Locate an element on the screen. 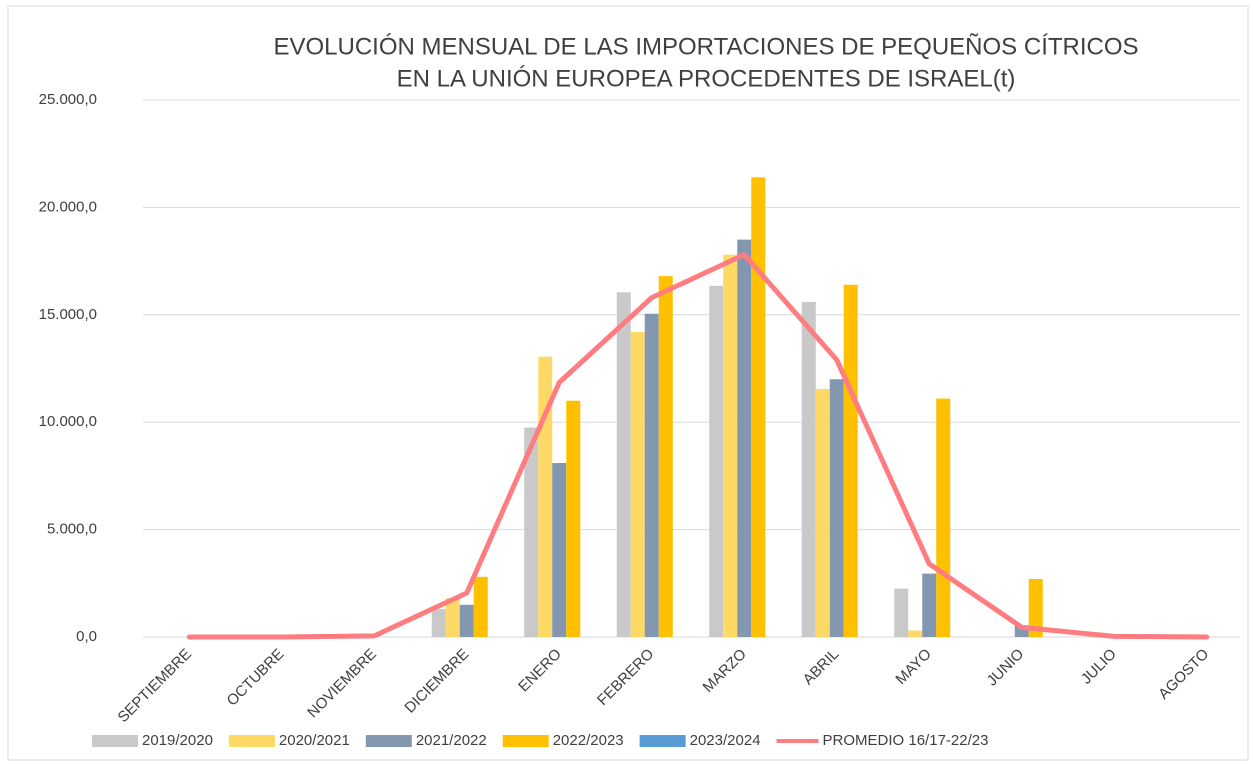  legend-label: 2020/2021 is located at coordinates (314, 740).